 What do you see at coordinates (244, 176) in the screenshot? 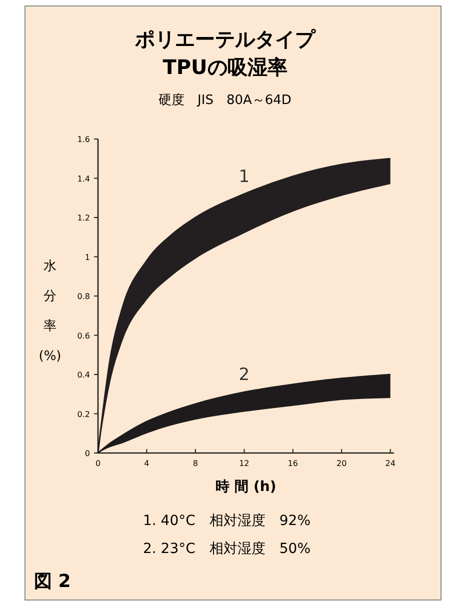
I see `series-label: 1` at bounding box center [244, 176].